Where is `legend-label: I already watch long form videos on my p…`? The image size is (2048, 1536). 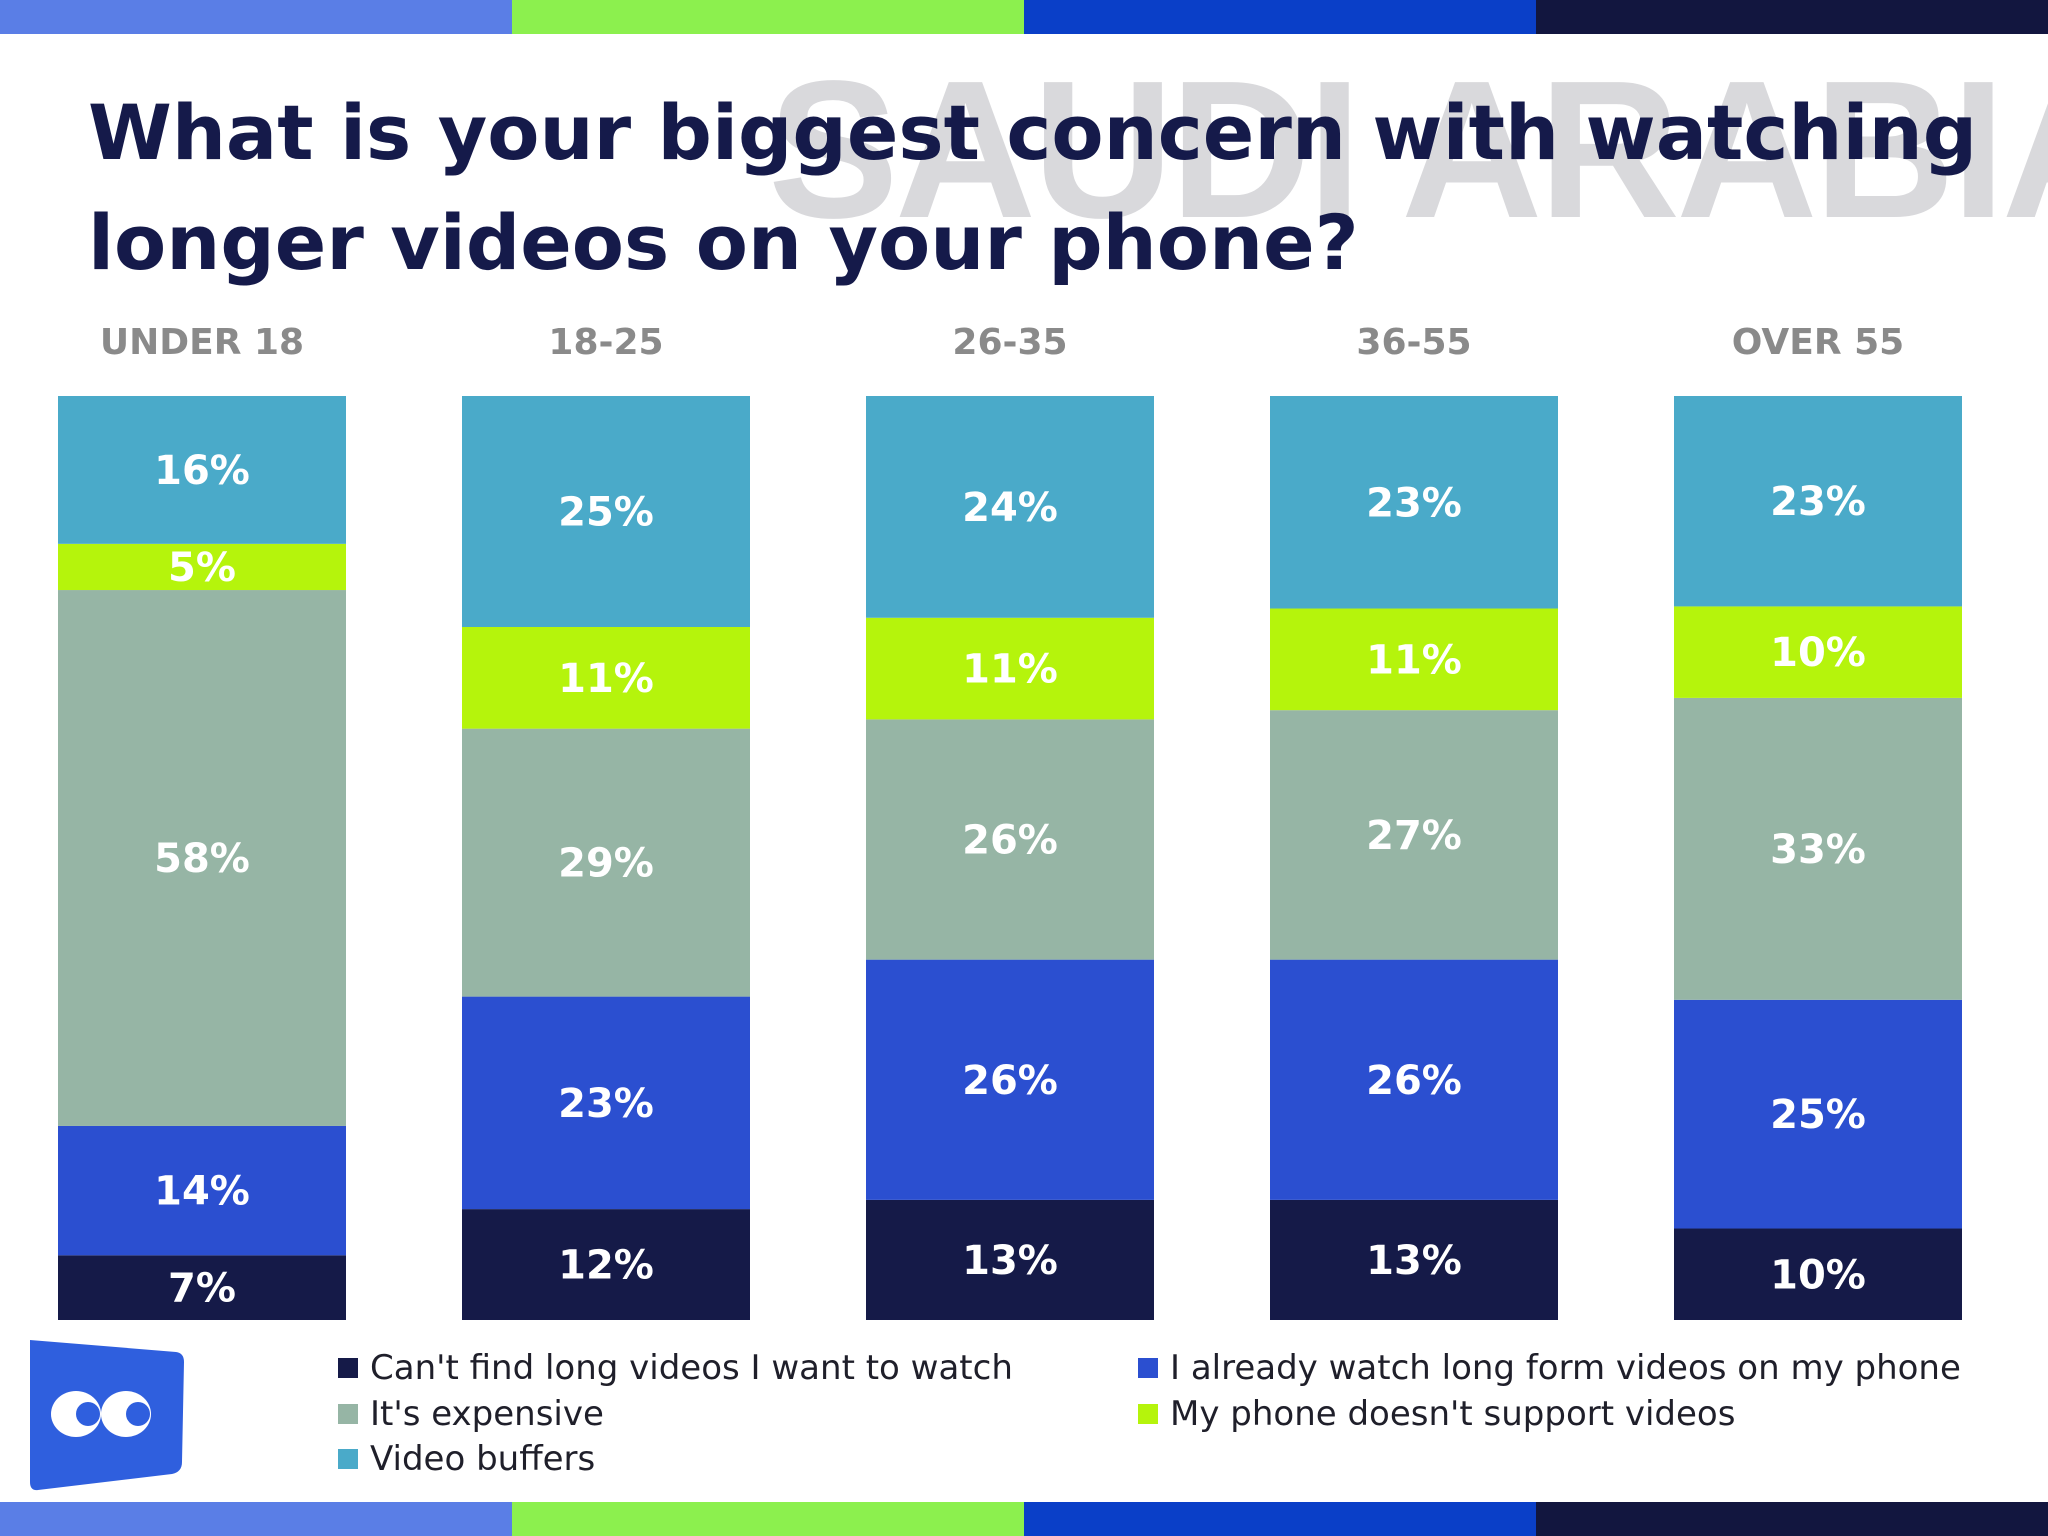
legend-label: I already watch long form videos on my p… is located at coordinates (1565, 1368).